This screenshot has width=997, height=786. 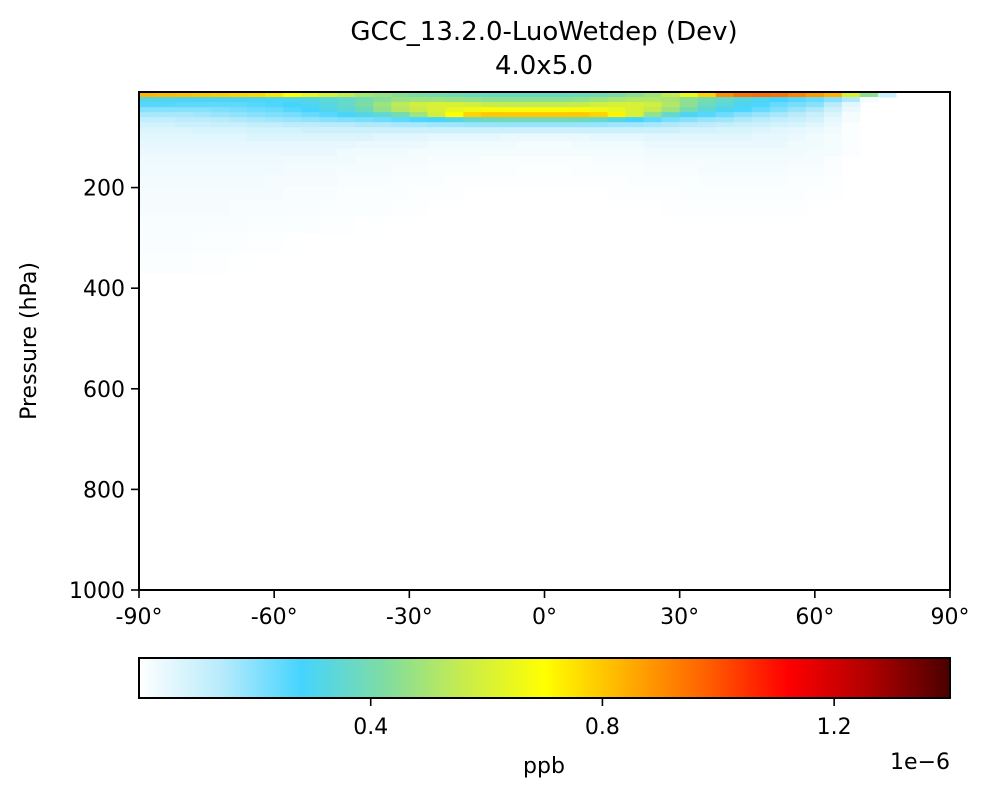 What do you see at coordinates (97, 591) in the screenshot?
I see `y-tick-label: 1000` at bounding box center [97, 591].